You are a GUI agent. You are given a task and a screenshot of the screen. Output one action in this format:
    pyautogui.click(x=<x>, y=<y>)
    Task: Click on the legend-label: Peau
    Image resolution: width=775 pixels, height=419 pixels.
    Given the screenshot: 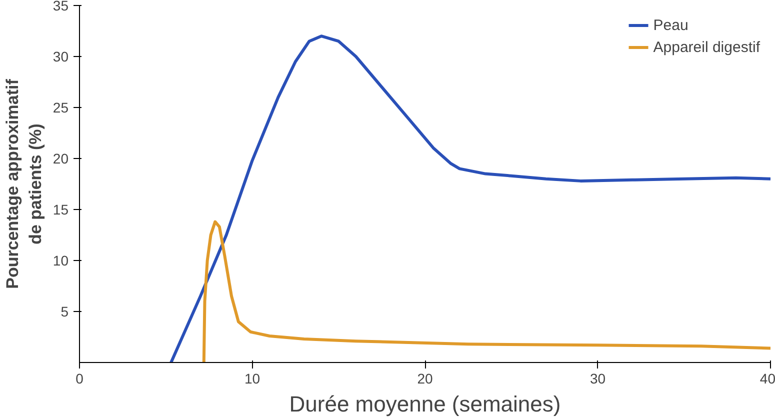 What is the action you would take?
    pyautogui.click(x=670, y=25)
    